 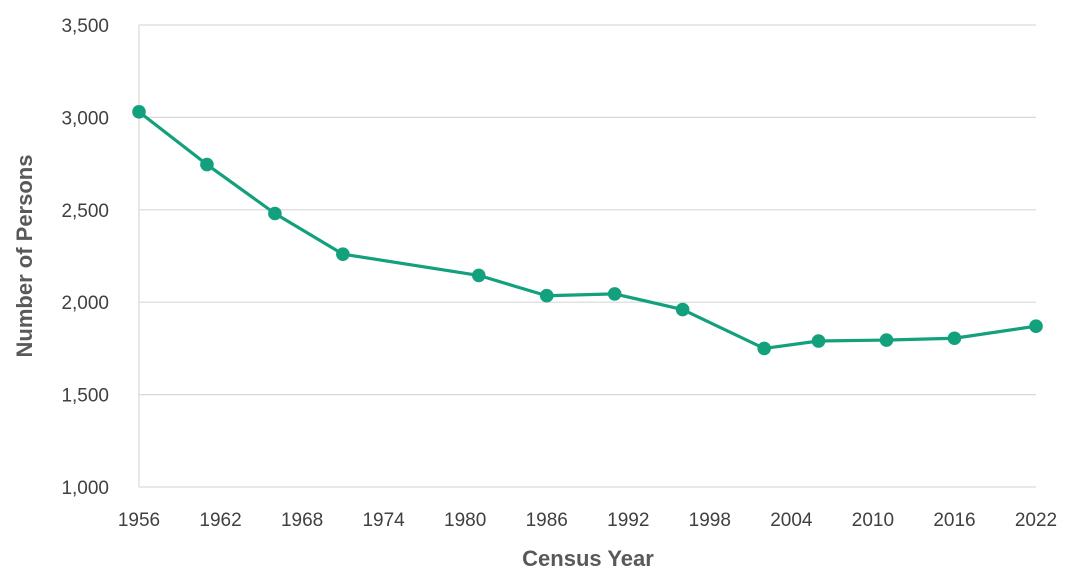 I want to click on x-tick-label: 2022, so click(x=1036, y=520).